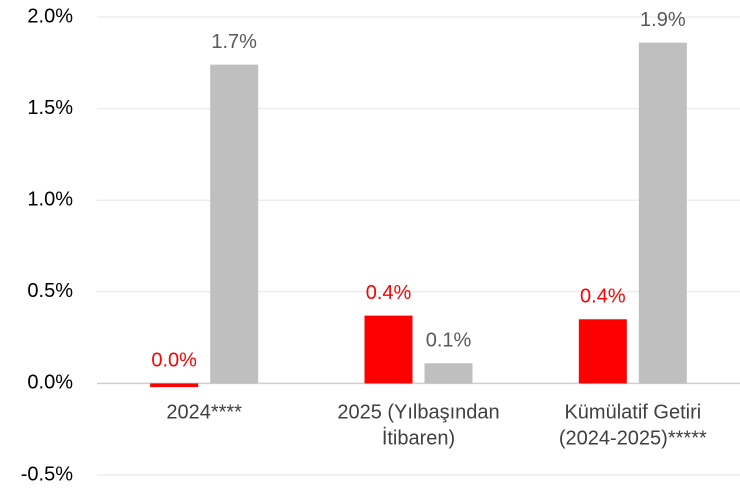 Image resolution: width=740 pixels, height=493 pixels. Describe the element at coordinates (632, 412) in the screenshot. I see `x-tick-label: Kümülatif Getiri` at that location.